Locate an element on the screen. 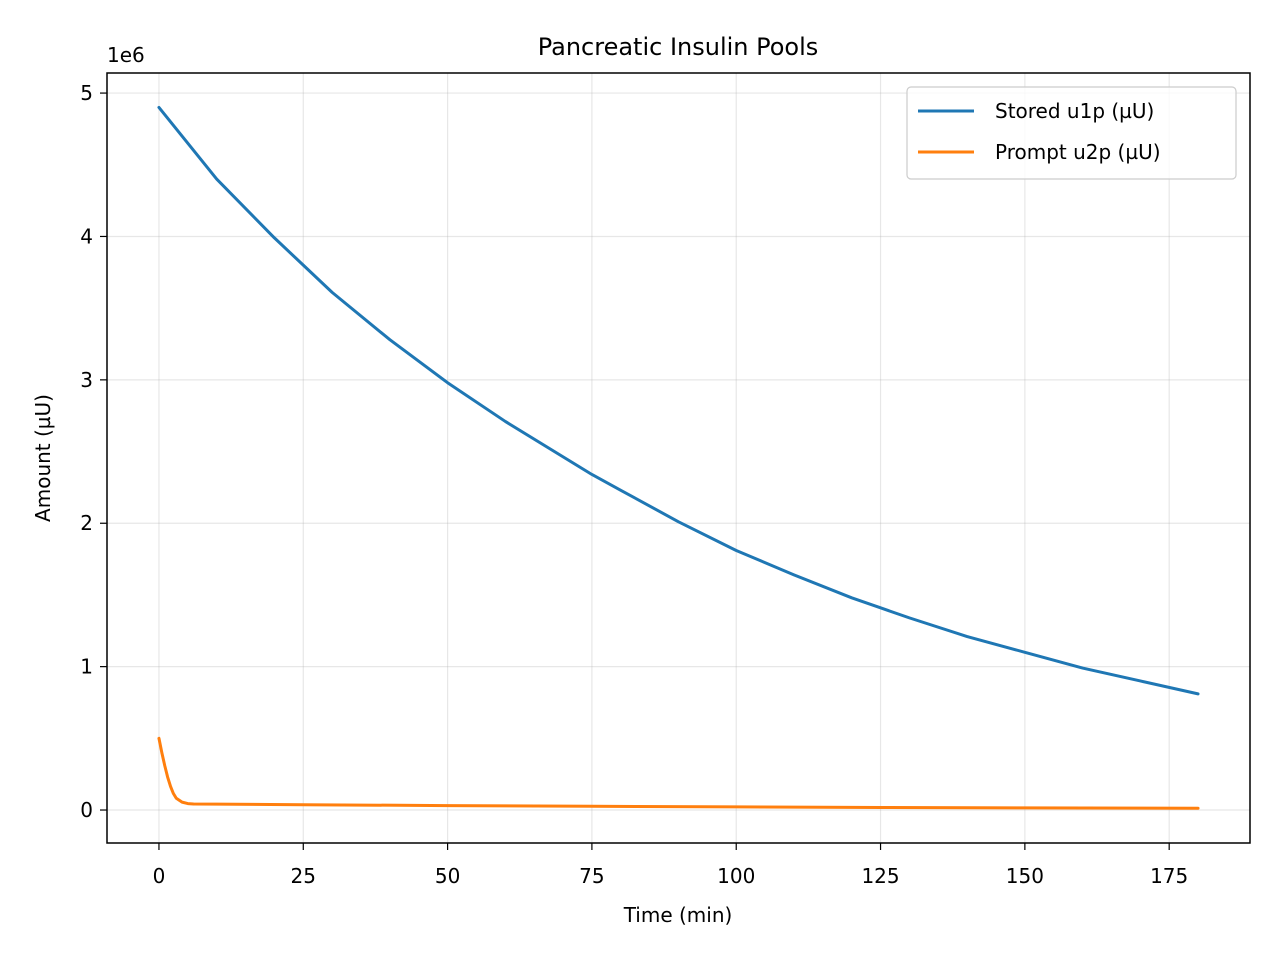 Image resolution: width=1280 pixels, height=960 pixels. legend-label-stored: Stored u1p (µU) is located at coordinates (1074, 111).